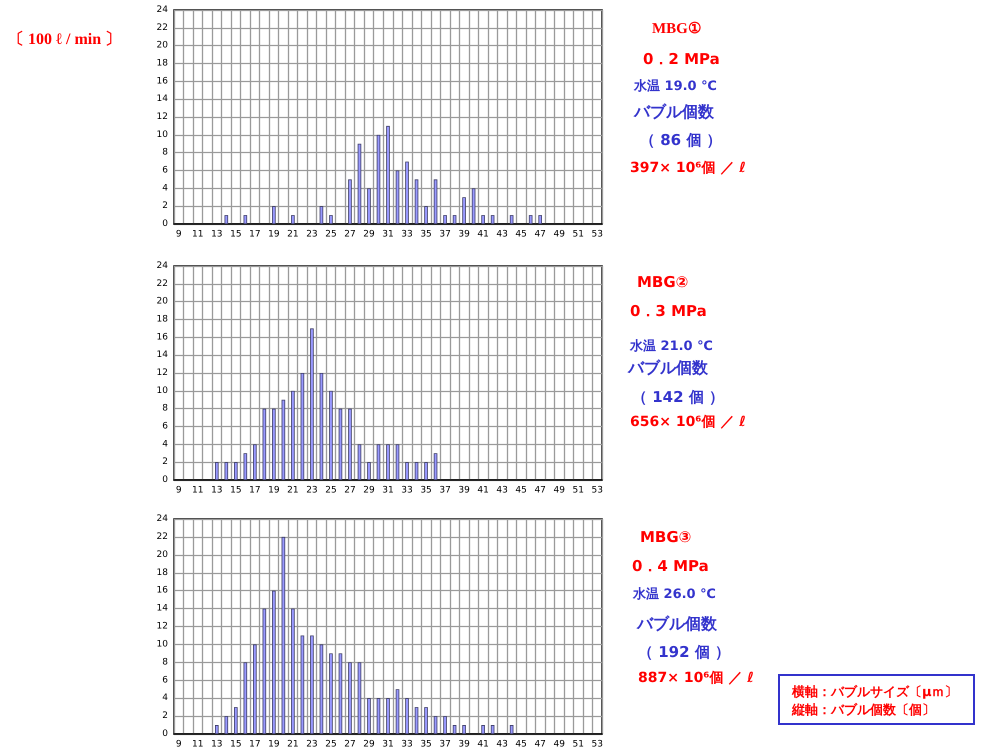  I want to click on text: 水温 26.0 ℃, so click(674, 594).